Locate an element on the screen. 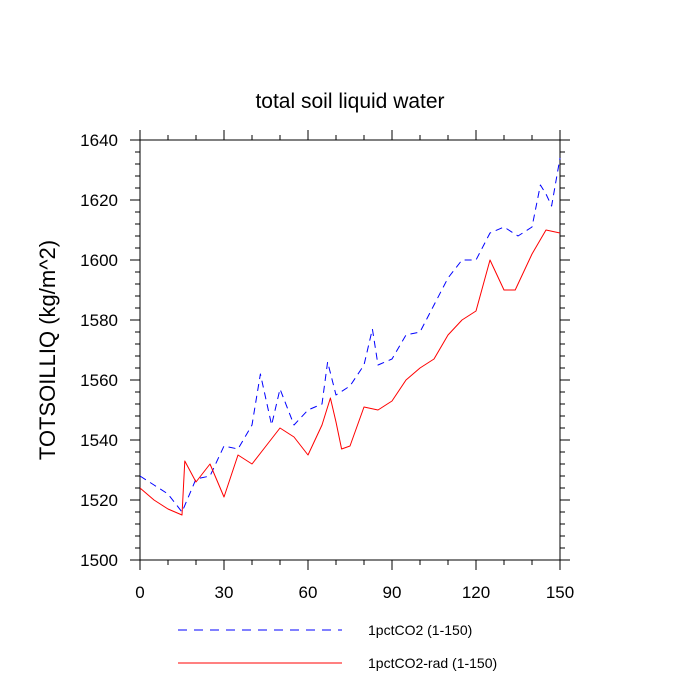 The width and height of the screenshot is (700, 700). legend-label-2: 1pctCO2-rad (1-150) is located at coordinates (432, 663).